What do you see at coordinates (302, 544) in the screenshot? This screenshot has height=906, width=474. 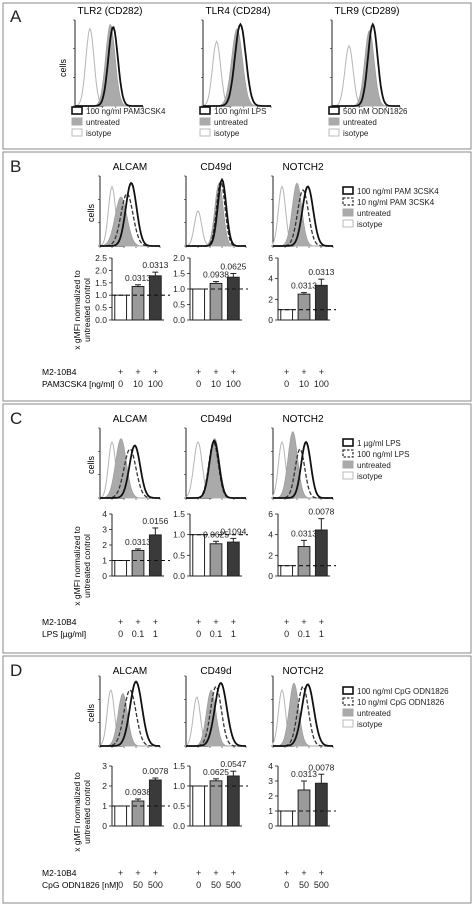 I see `panel-c-barchart-notch2: 0 2 4 6 0.0313 0.0078` at bounding box center [302, 544].